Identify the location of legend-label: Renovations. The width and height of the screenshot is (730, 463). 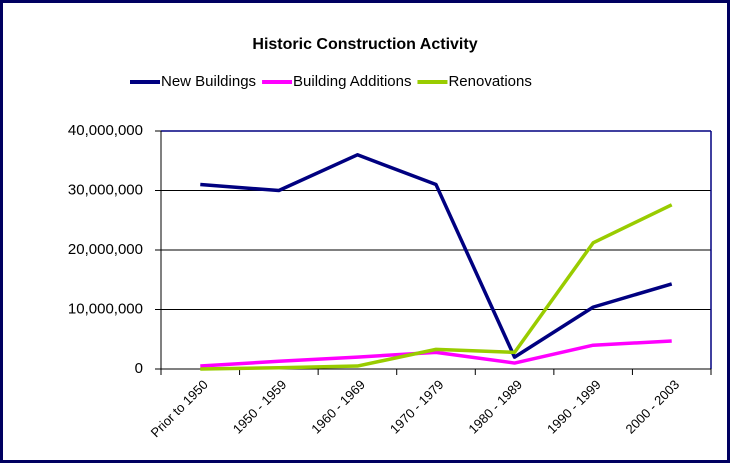
(489, 81).